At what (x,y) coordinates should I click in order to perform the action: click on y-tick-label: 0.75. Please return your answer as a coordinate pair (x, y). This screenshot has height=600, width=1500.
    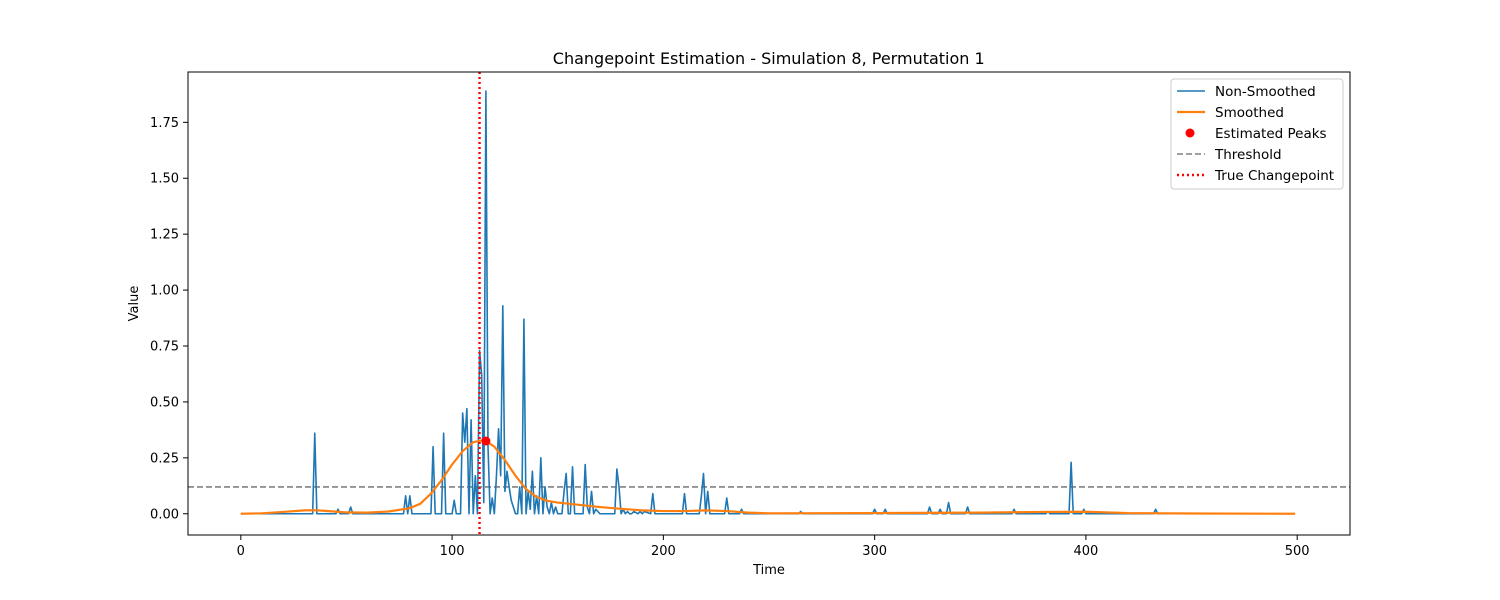
    Looking at the image, I should click on (164, 346).